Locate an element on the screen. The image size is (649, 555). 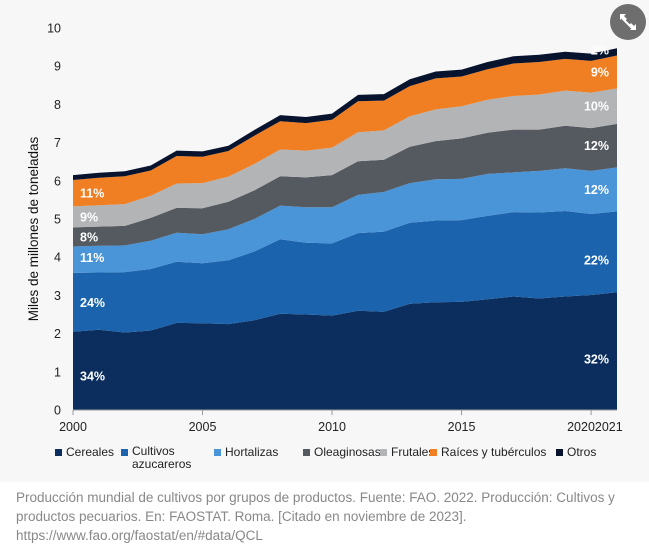
legend-label: Oleaginosas is located at coordinates (347, 452).